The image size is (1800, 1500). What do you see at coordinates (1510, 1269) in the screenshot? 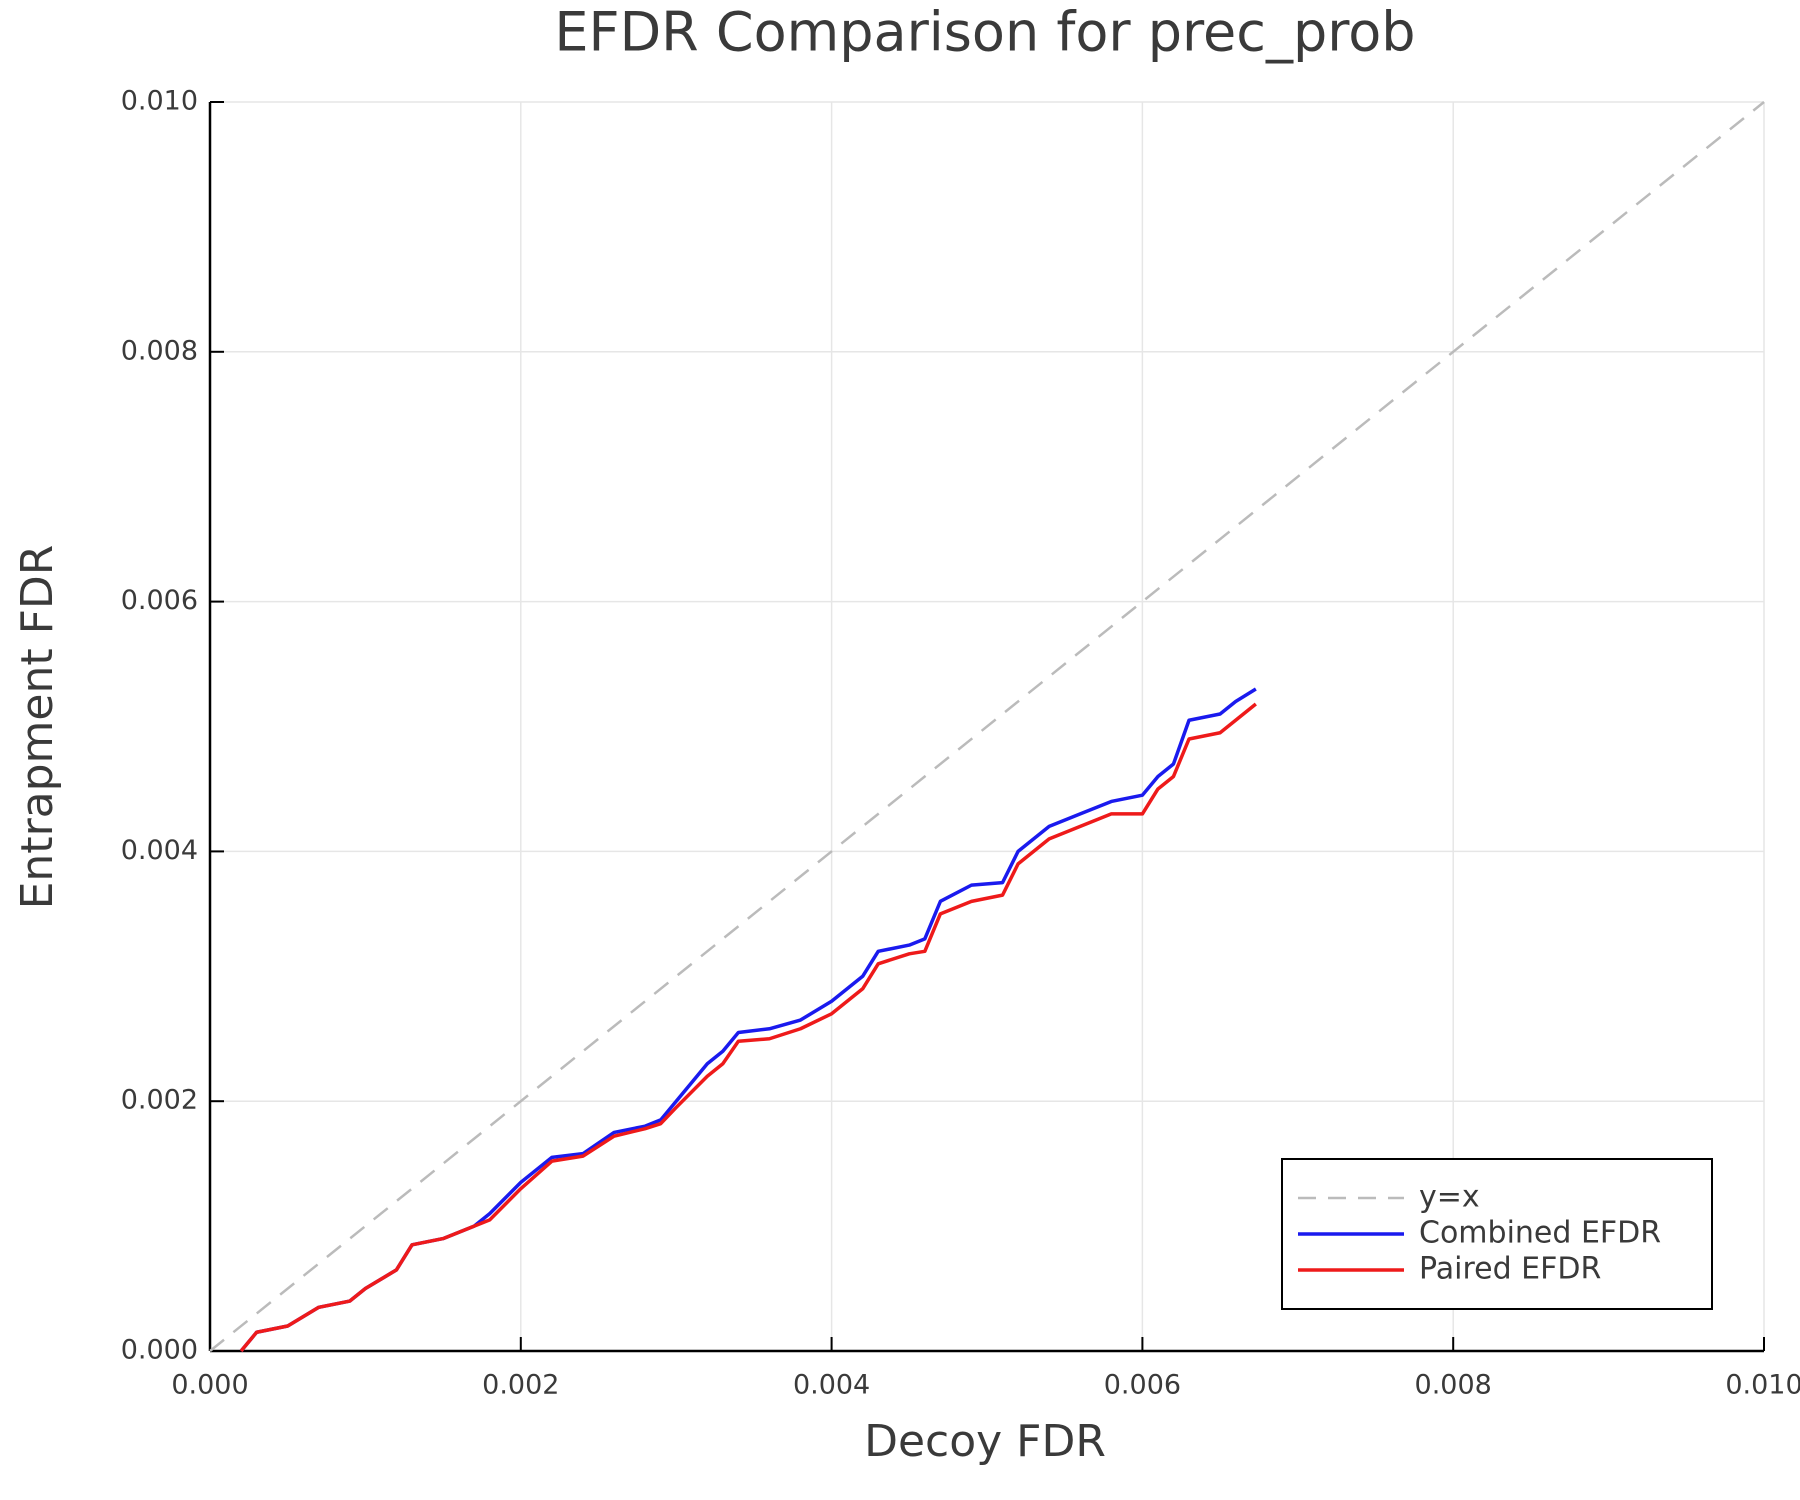
I see `legend-label: Paired EFDR` at bounding box center [1510, 1269].